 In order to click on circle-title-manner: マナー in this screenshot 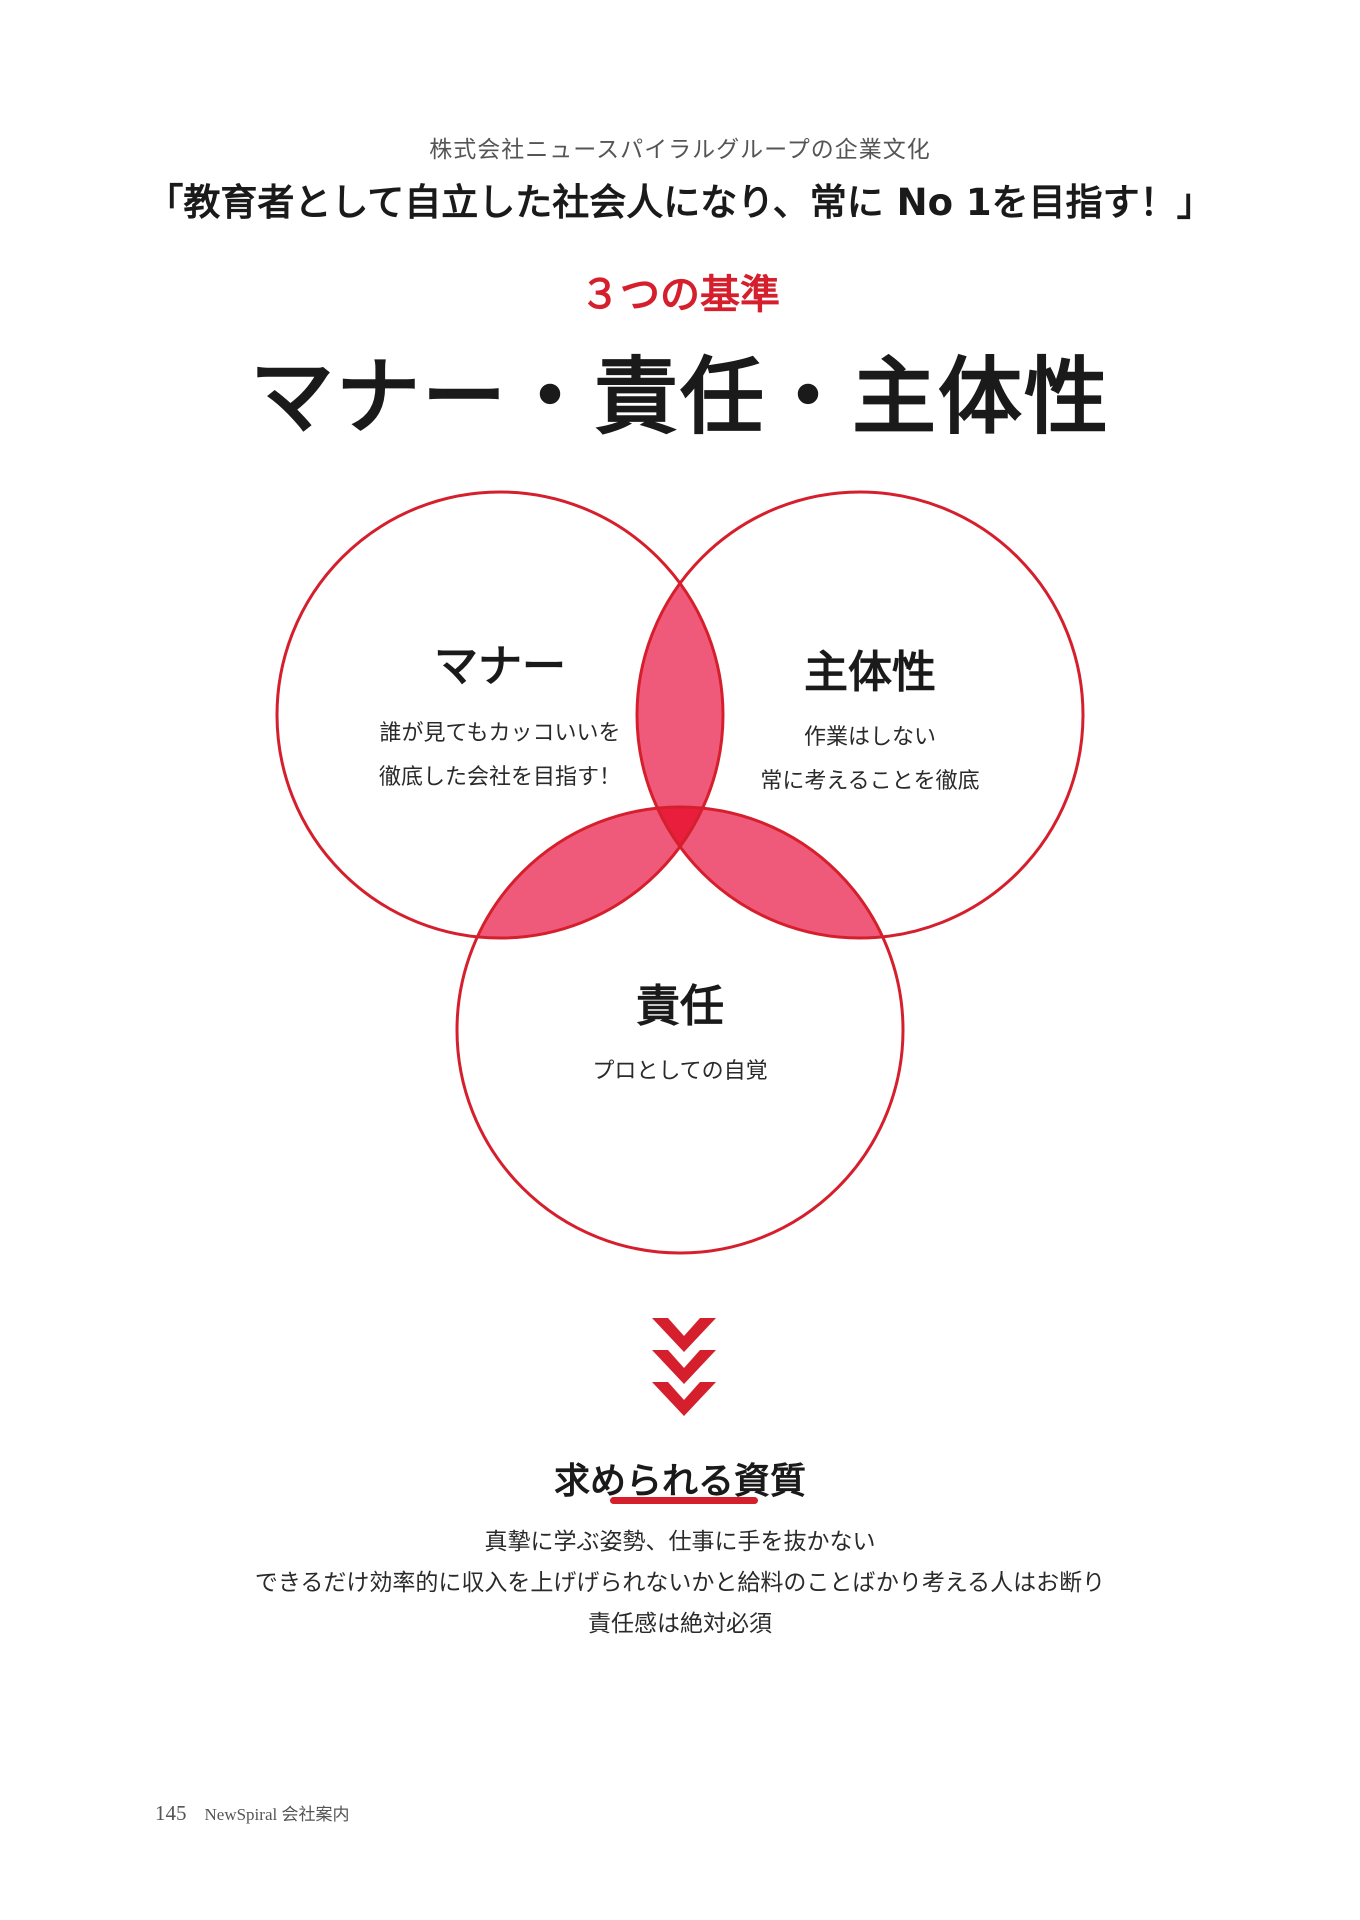, I will do `click(500, 666)`.